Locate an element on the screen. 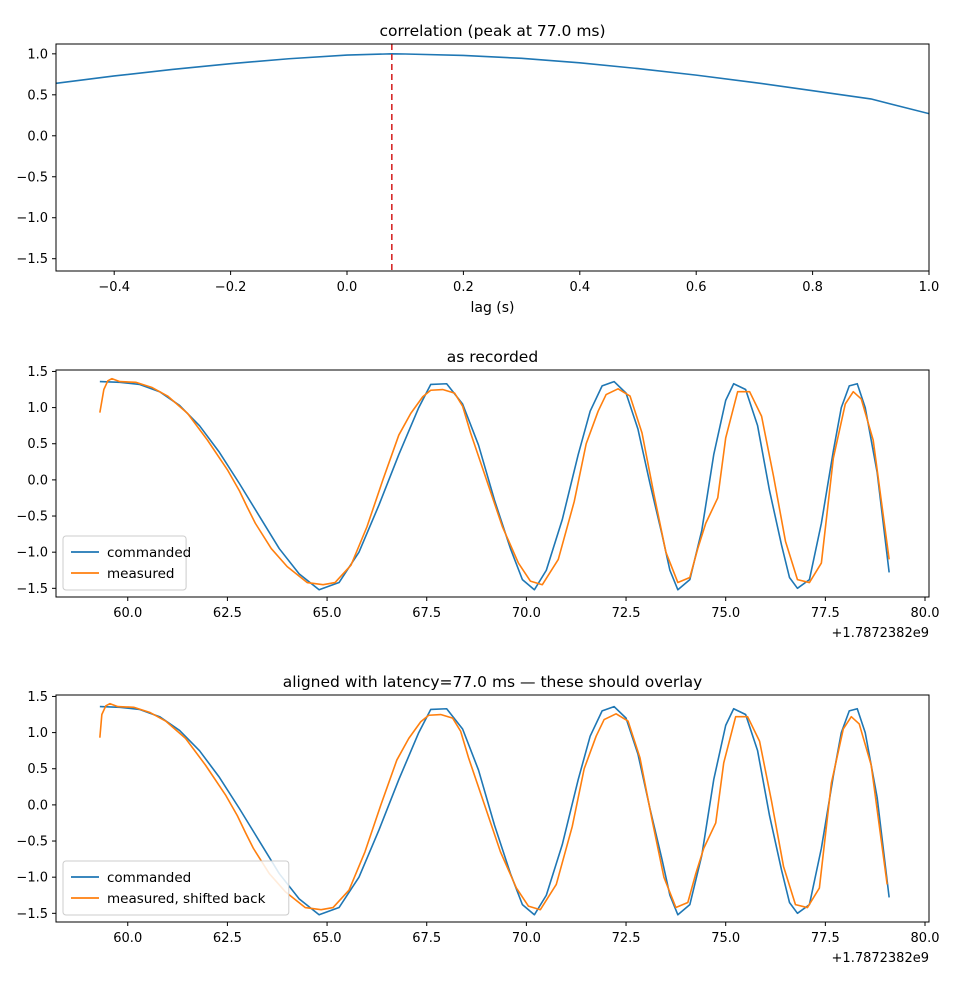 The width and height of the screenshot is (956, 994). x-axis-label: lag (s) is located at coordinates (492, 308).